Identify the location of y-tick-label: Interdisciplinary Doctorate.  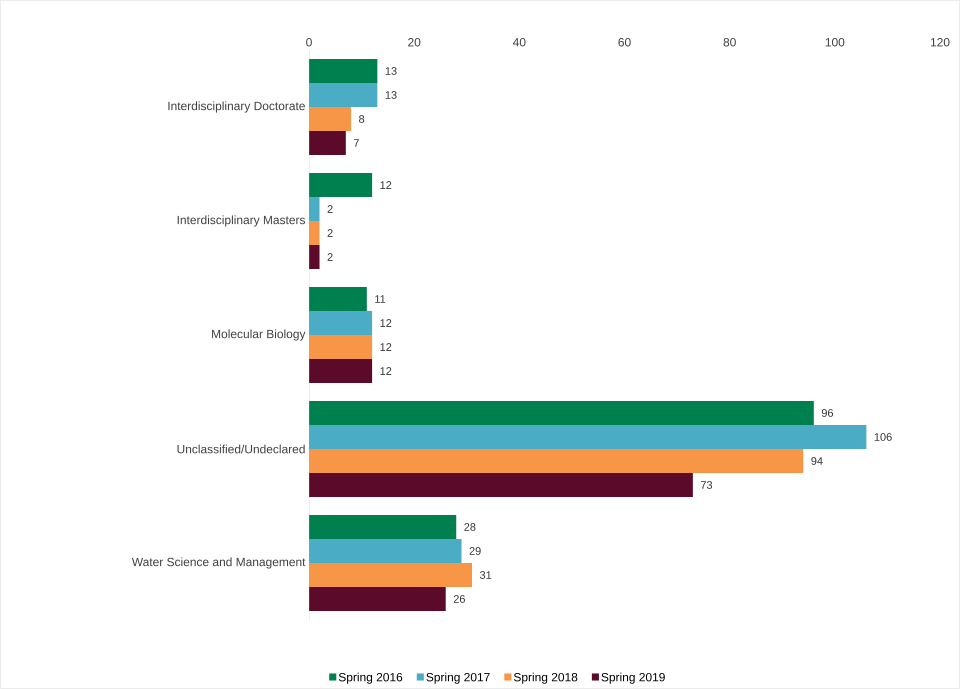
(236, 107).